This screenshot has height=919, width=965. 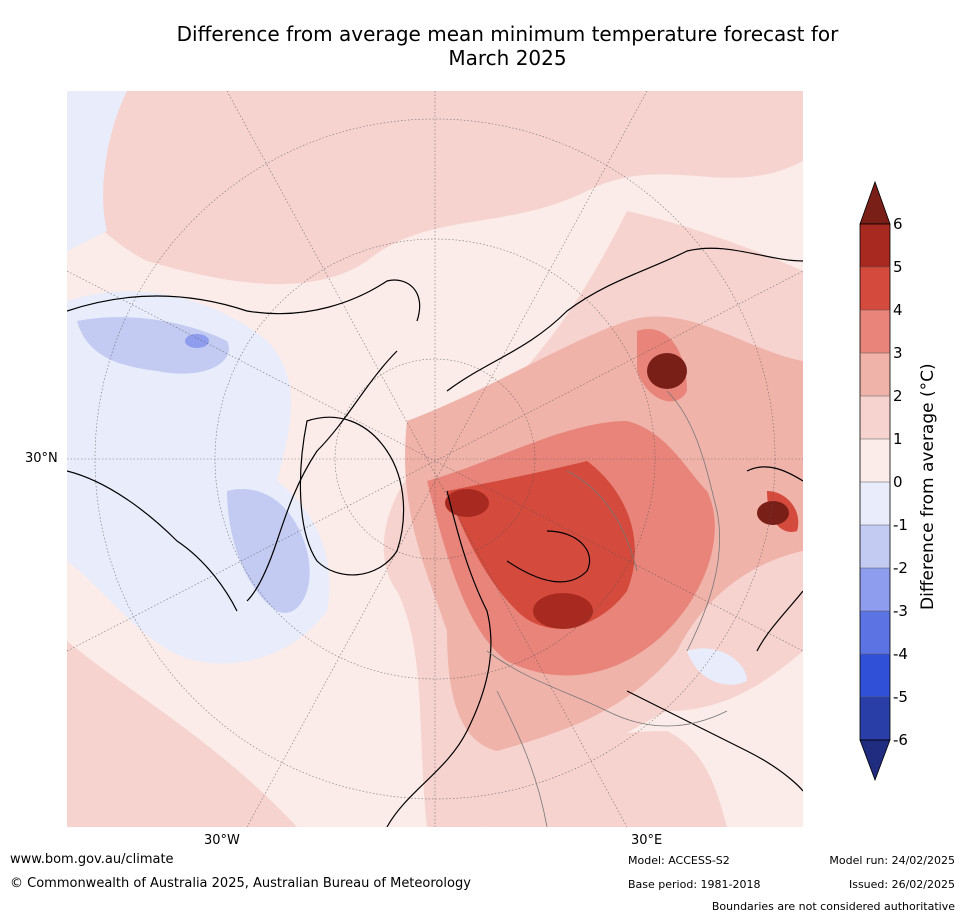 I want to click on colorbar-m6-m5, so click(x=875, y=718).